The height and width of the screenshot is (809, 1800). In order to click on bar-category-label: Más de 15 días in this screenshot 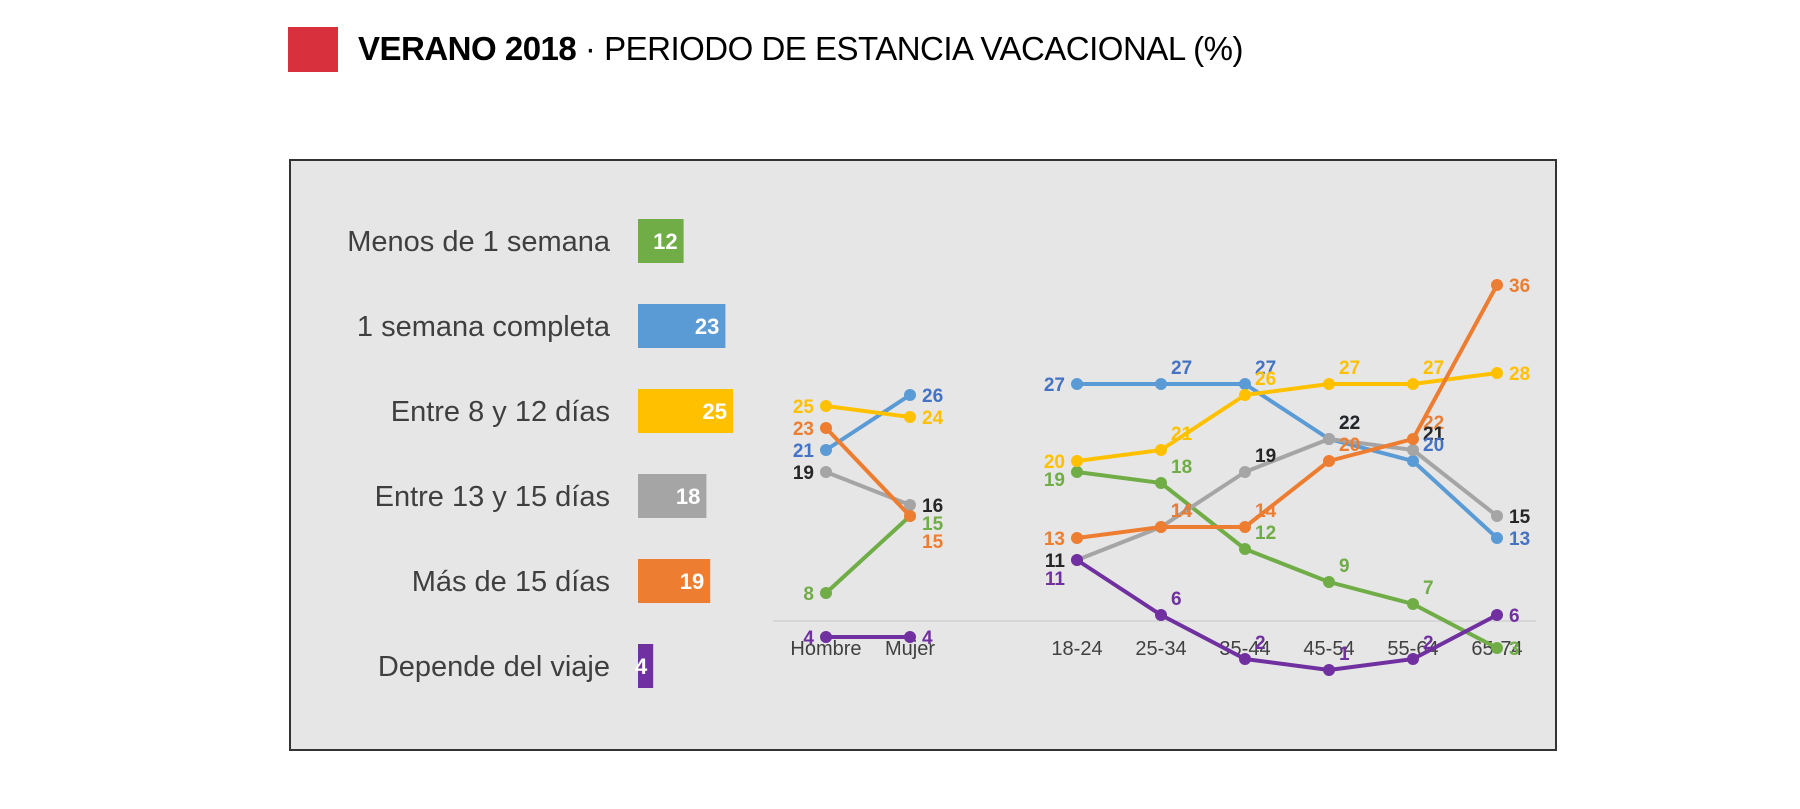, I will do `click(511, 582)`.